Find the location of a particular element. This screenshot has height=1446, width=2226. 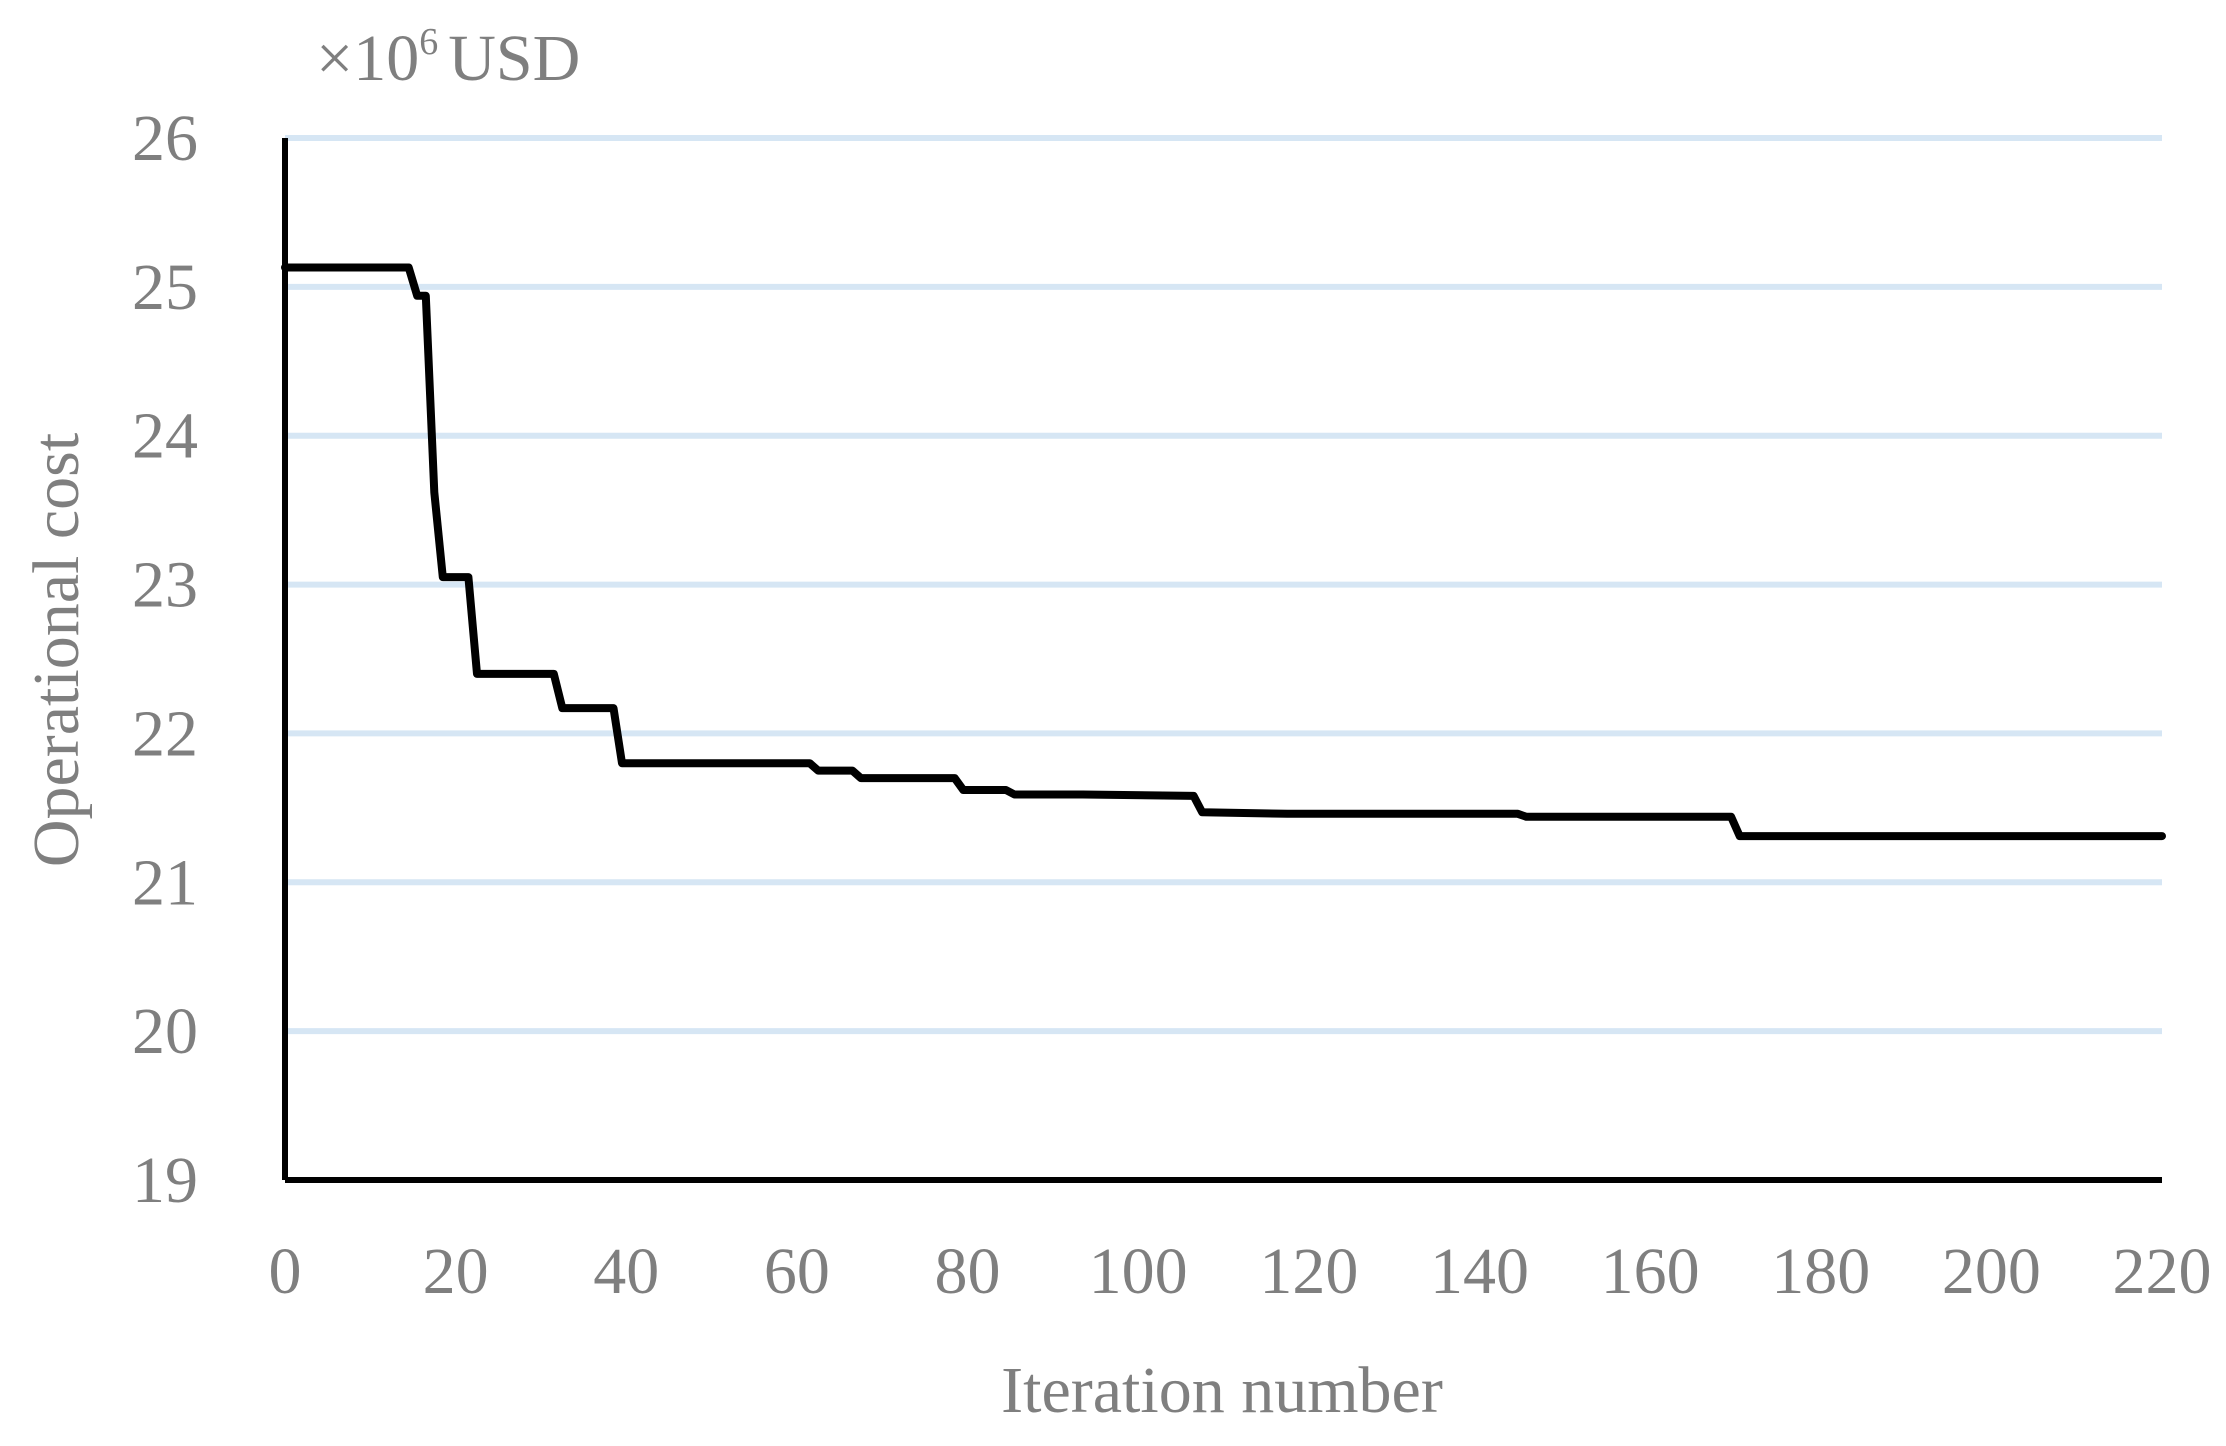

x-tick-label: 200 is located at coordinates (1991, 1271).